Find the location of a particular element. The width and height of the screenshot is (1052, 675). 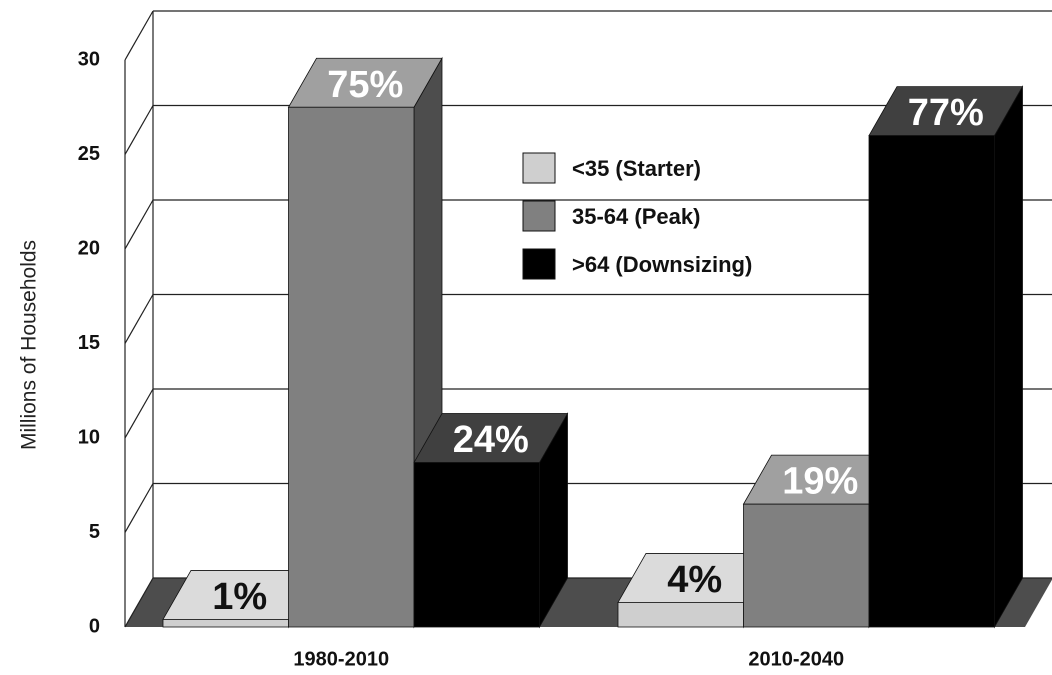

legend-label: <35 (Starter) is located at coordinates (636, 168).